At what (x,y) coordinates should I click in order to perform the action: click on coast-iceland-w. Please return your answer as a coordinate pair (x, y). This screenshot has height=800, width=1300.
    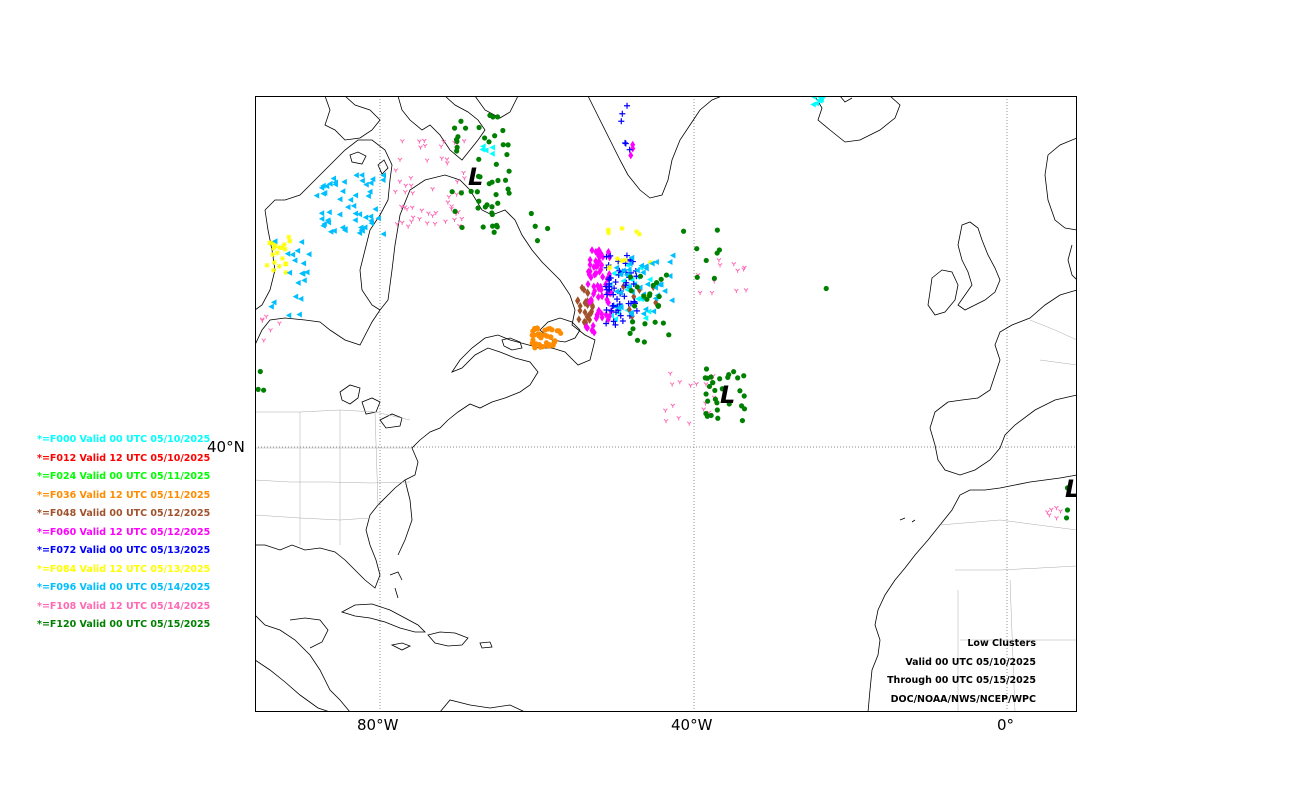
    Looking at the image, I should click on (846, 99).